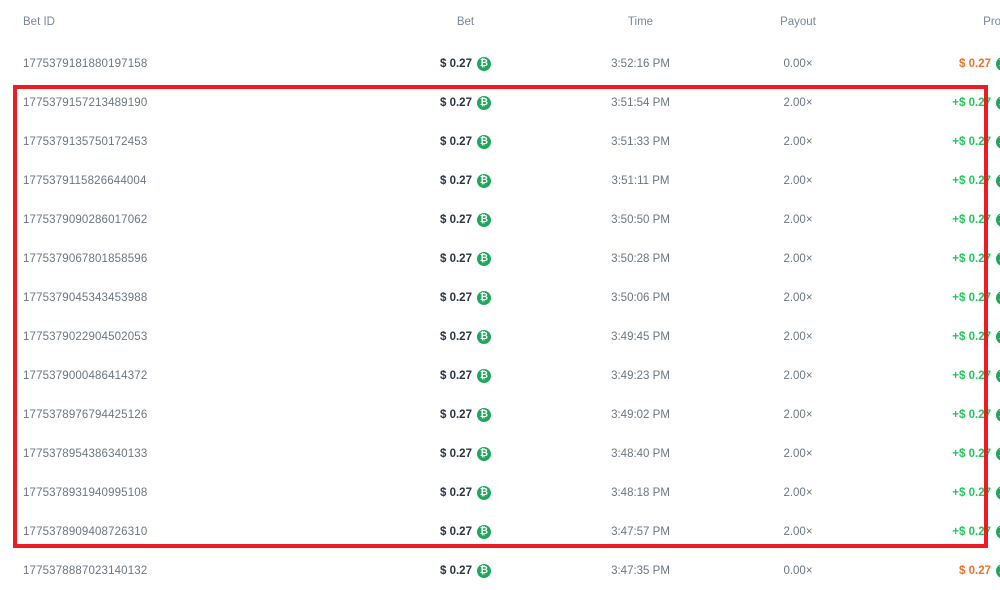 The width and height of the screenshot is (1000, 590). Describe the element at coordinates (189, 297) in the screenshot. I see `cell-bet-id: 1775379045343453988` at that location.